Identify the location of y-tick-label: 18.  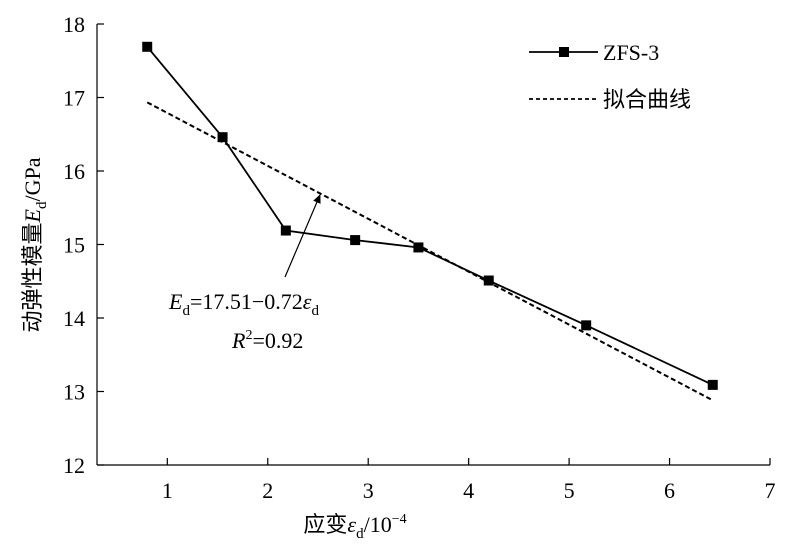
(74, 24).